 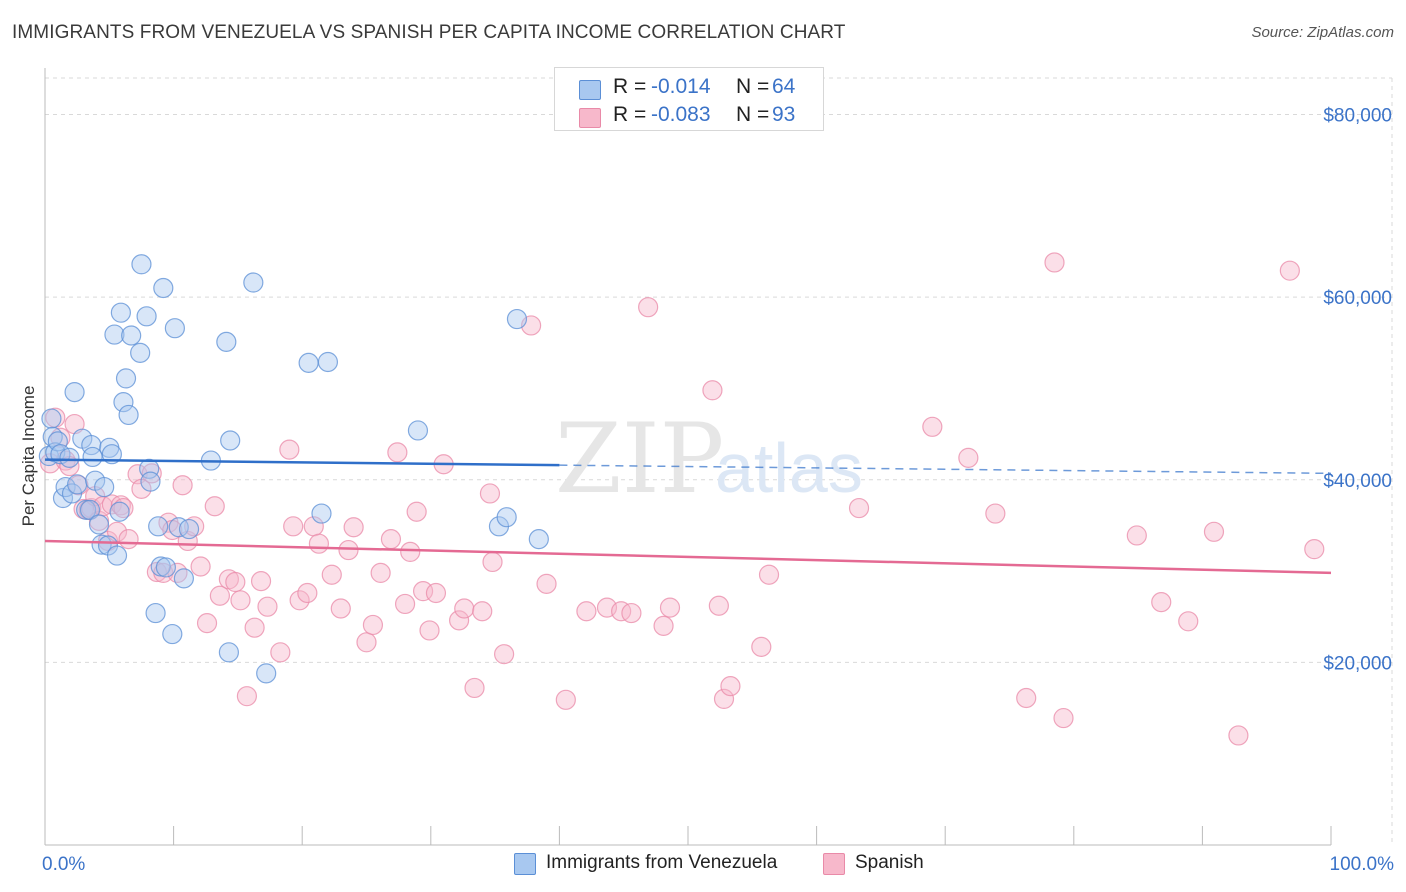 What do you see at coordinates (889, 862) in the screenshot?
I see `bottom-legend-label: Spanish` at bounding box center [889, 862].